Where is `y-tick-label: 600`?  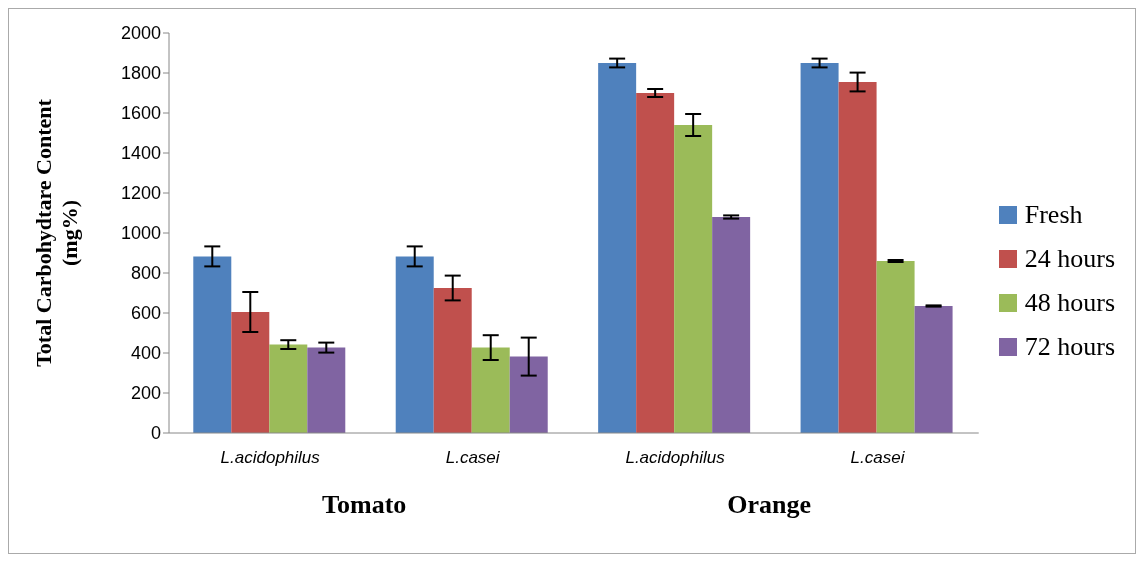 y-tick-label: 600 is located at coordinates (145, 313).